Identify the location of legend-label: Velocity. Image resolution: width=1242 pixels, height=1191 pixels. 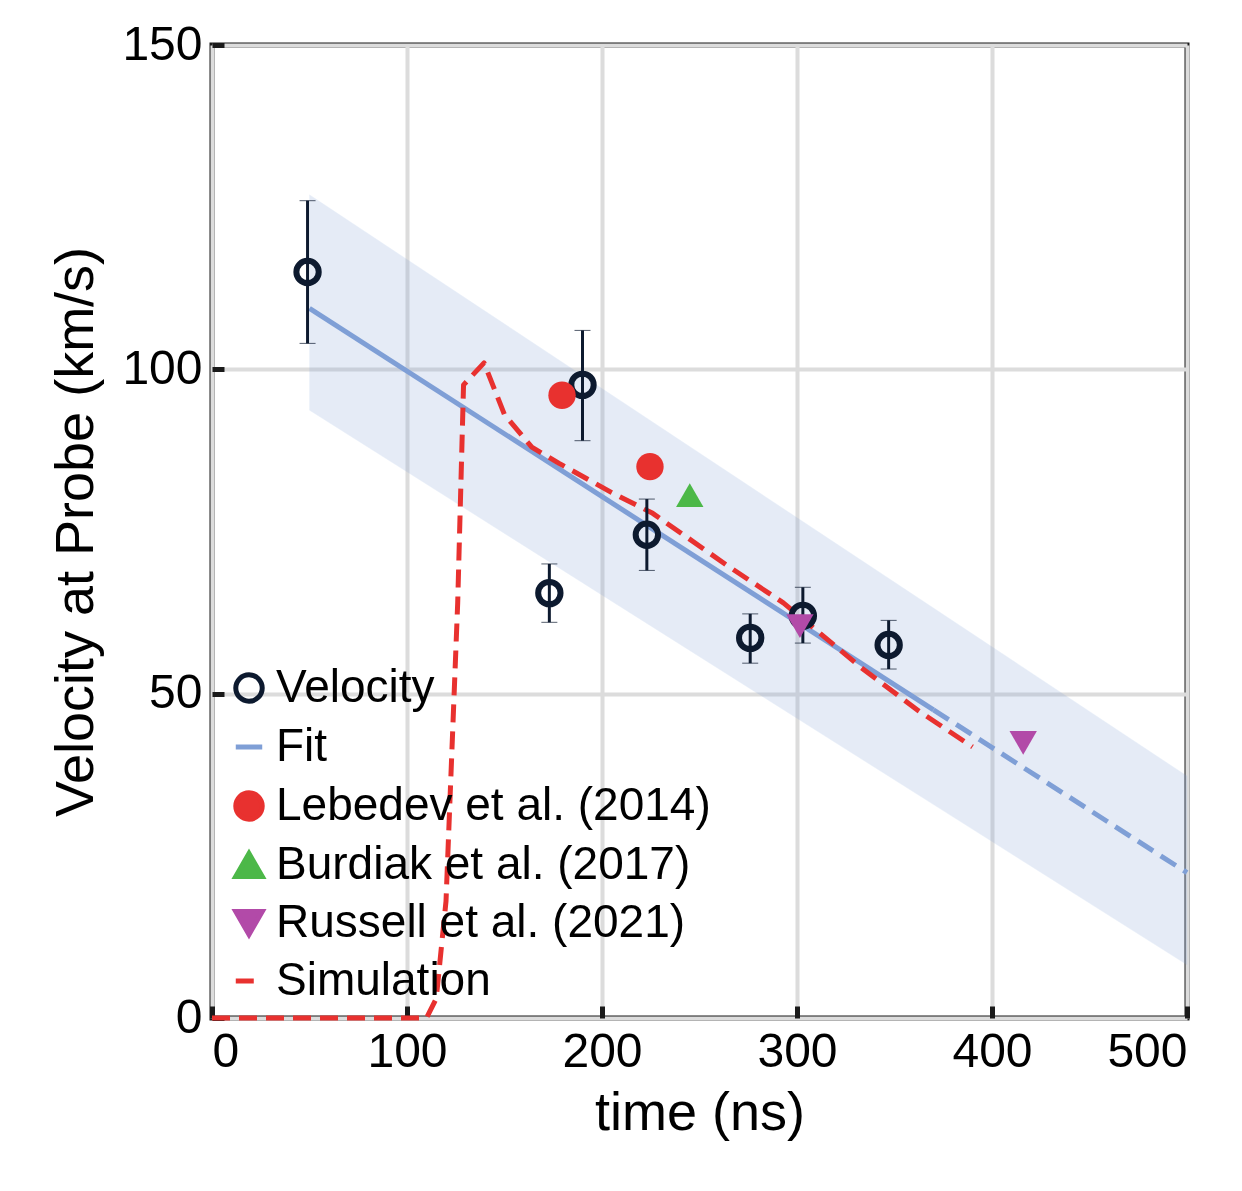
(355, 686).